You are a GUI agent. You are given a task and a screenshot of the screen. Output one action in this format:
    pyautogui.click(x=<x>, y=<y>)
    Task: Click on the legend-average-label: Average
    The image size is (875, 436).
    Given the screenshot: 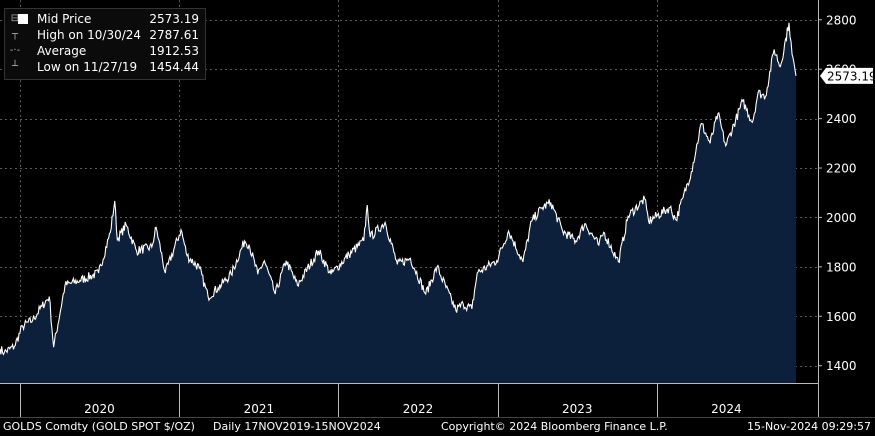 What is the action you would take?
    pyautogui.click(x=62, y=51)
    